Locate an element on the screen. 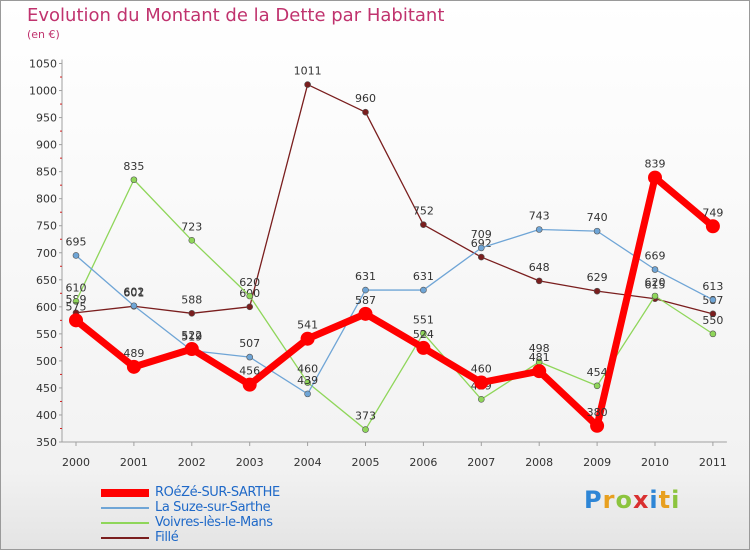 The image size is (750, 550). data-label: 588 is located at coordinates (191, 299).